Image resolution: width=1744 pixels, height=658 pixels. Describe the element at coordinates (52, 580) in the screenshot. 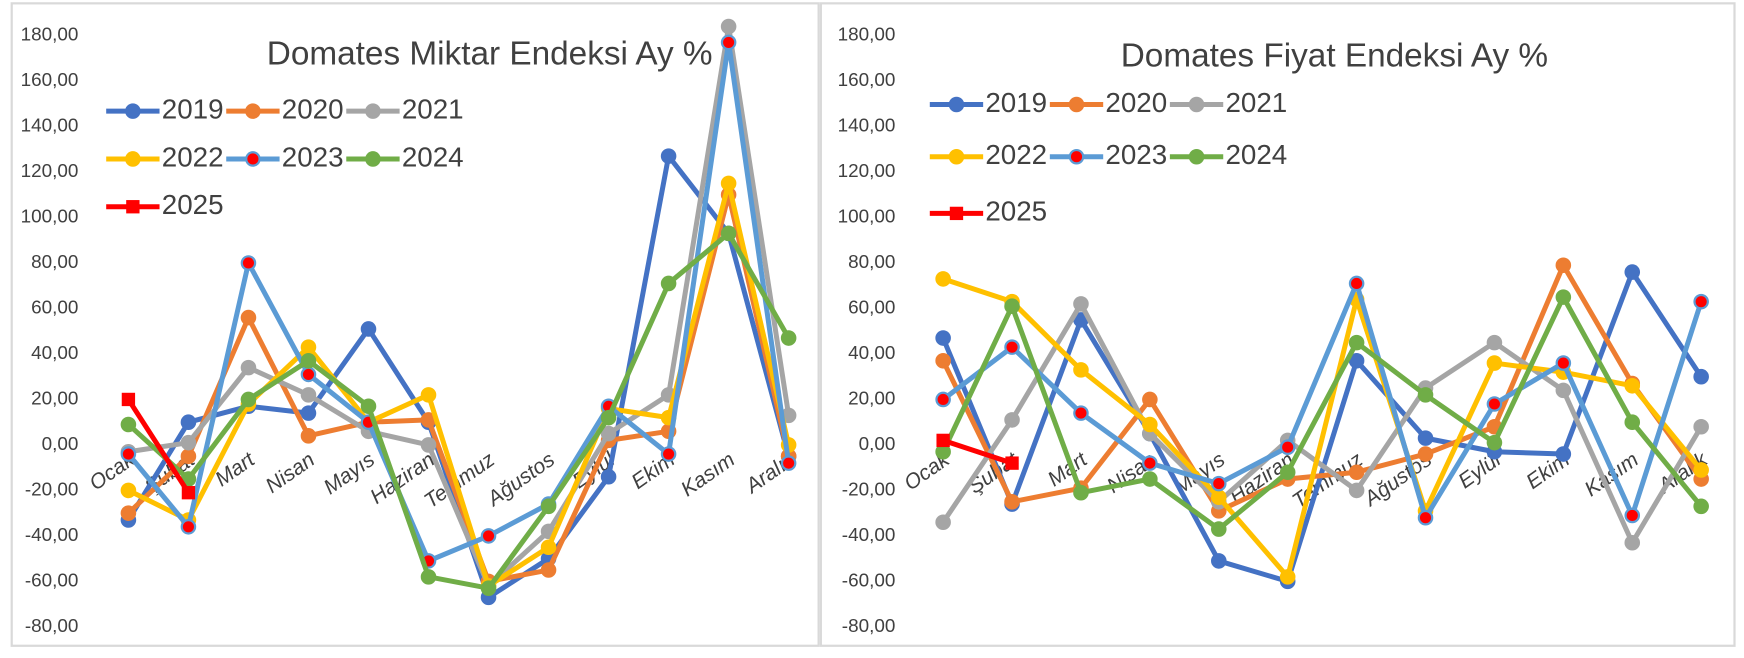

I see `y-tick-label: -60,00` at that location.